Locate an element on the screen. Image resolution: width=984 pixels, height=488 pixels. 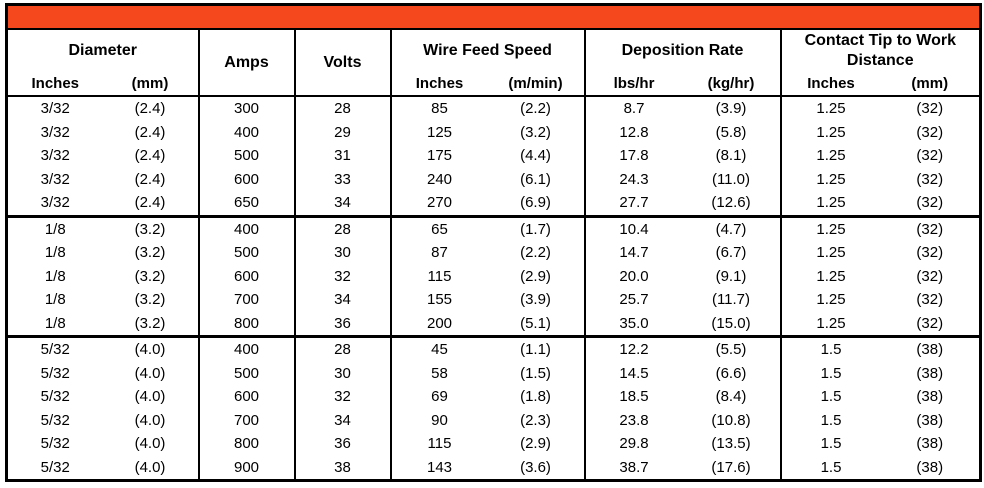
cell-wfs-m-min: (2.3) is located at coordinates (535, 420).